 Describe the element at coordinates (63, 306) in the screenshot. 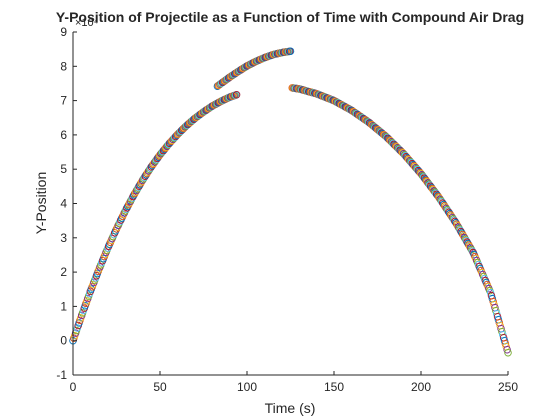

I see `y-tick-label: 1` at that location.